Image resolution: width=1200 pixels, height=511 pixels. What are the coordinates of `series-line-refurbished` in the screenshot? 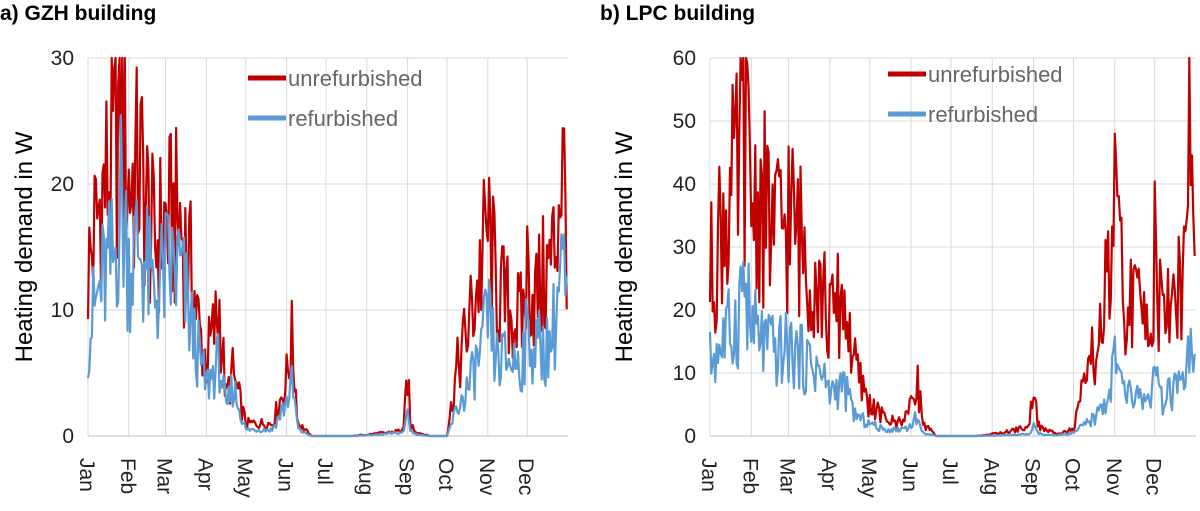 It's located at (952, 349).